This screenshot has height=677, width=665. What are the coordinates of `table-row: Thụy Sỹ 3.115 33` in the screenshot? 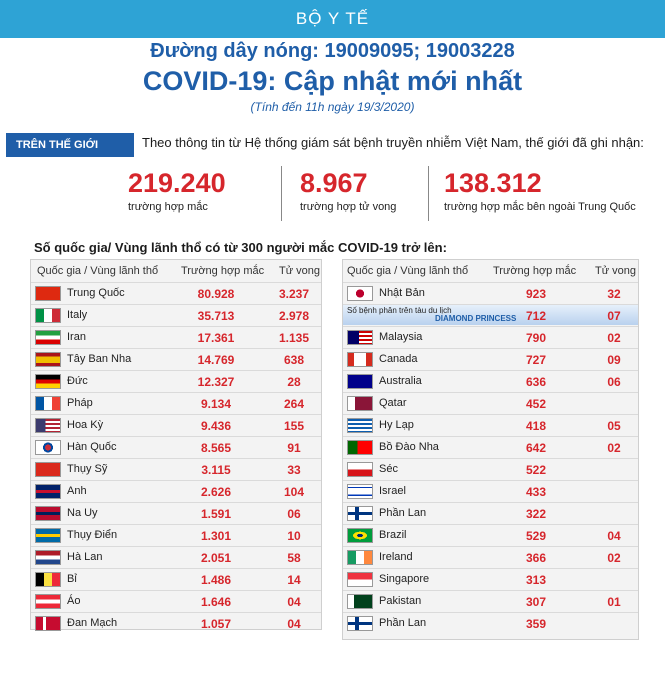 It's located at (176, 468).